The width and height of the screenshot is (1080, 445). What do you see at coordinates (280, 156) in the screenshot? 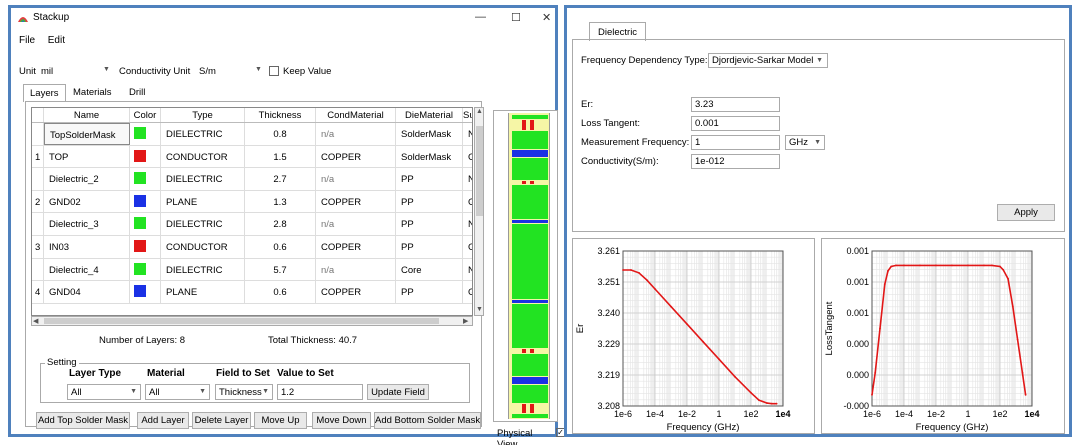
I see `cell-thickness: 1.5` at bounding box center [280, 156].